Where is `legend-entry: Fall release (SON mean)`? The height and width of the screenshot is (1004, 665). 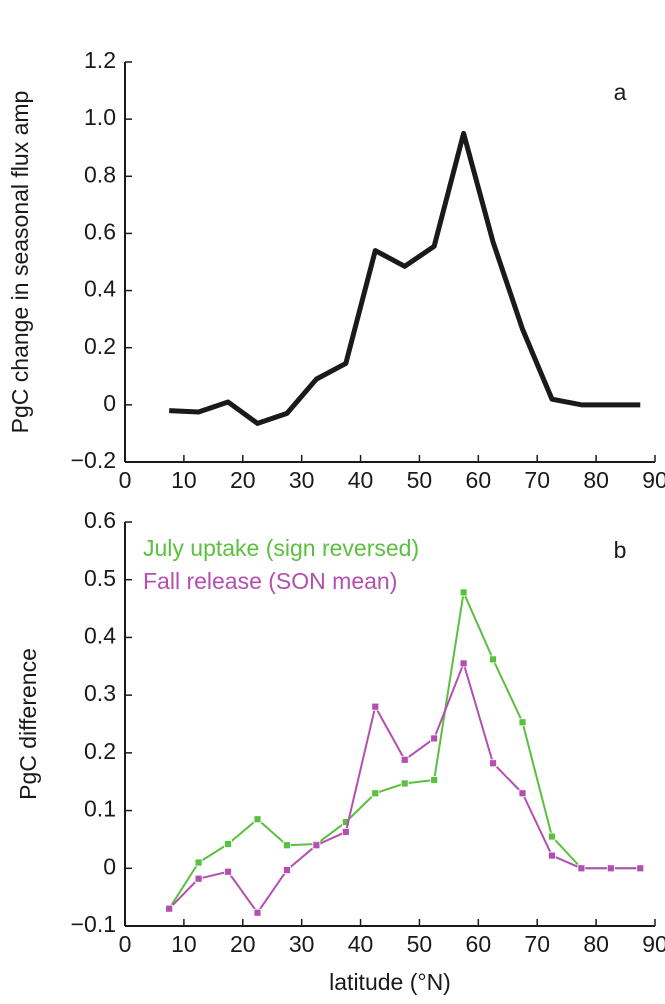 legend-entry: Fall release (SON mean) is located at coordinates (270, 581).